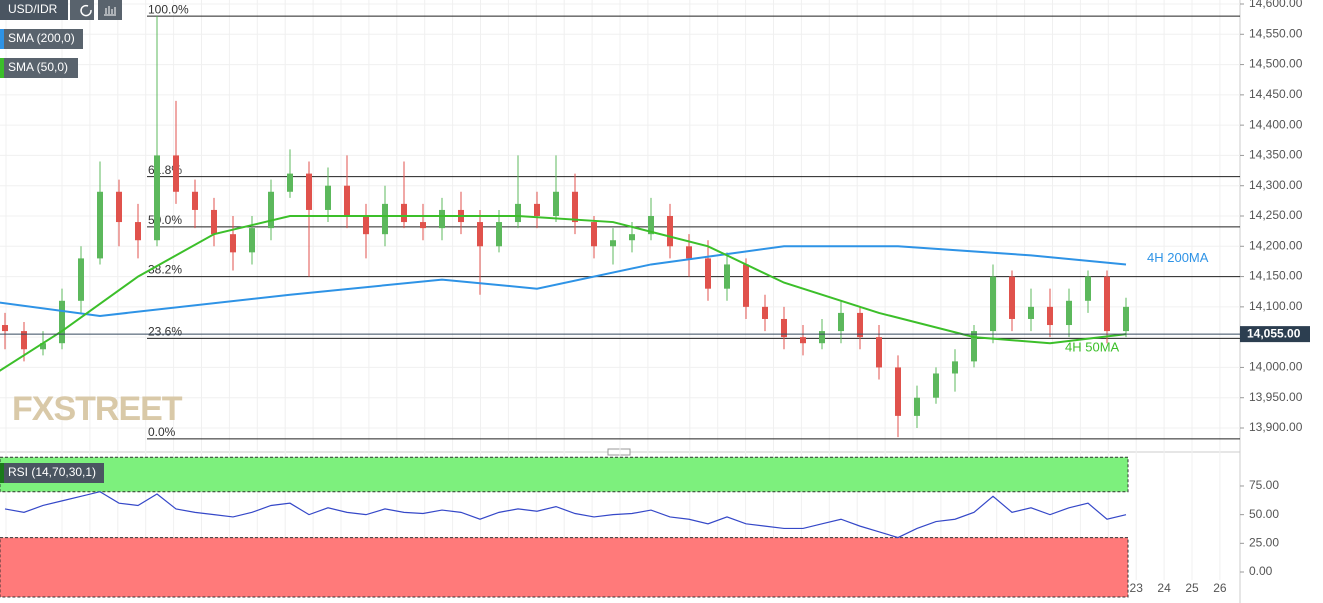  What do you see at coordinates (165, 220) in the screenshot?
I see `fib-label: 50.0%` at bounding box center [165, 220].